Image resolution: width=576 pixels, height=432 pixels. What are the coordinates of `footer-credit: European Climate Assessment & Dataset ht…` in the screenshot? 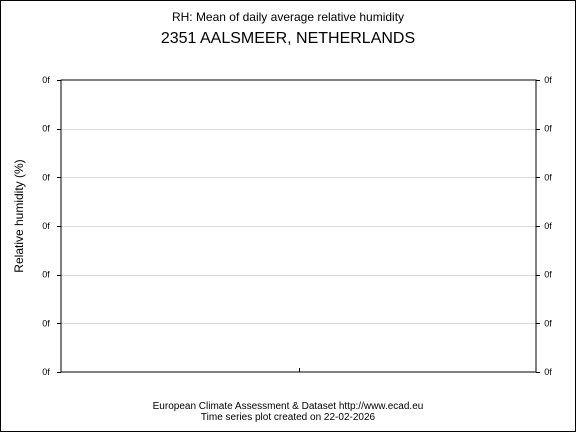 It's located at (288, 406).